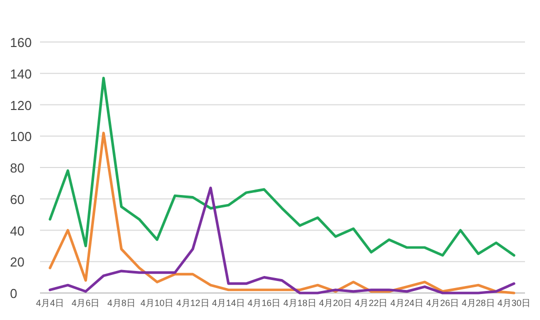 This screenshot has width=540, height=320. Describe the element at coordinates (228, 303) in the screenshot. I see `x-tick-label: 4月14日` at that location.